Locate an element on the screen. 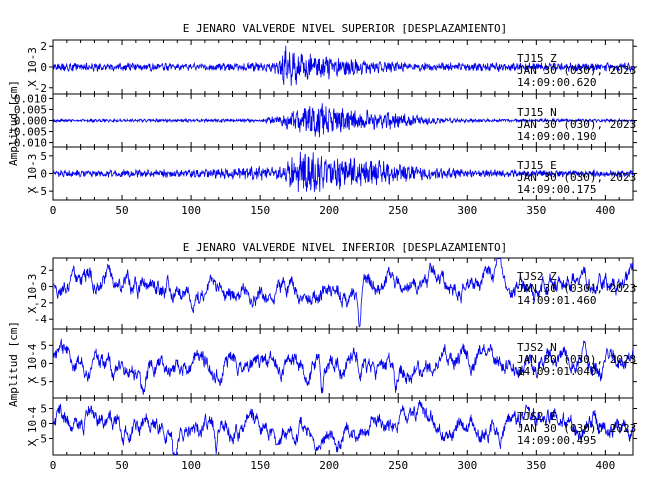 Image resolution: width=650 pixels, height=500 pixels. y-tick-label: -0.010 is located at coordinates (27, 143).